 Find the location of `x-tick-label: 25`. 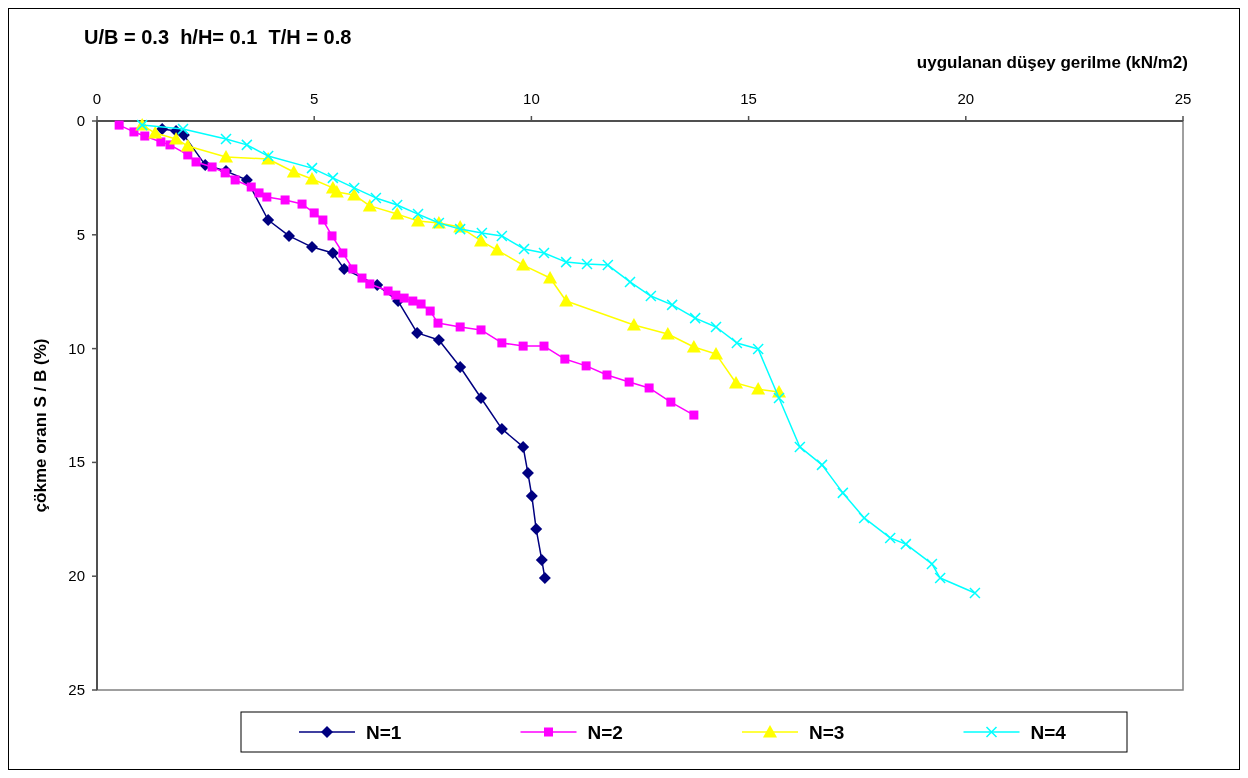

x-tick-label: 25 is located at coordinates (1183, 98).